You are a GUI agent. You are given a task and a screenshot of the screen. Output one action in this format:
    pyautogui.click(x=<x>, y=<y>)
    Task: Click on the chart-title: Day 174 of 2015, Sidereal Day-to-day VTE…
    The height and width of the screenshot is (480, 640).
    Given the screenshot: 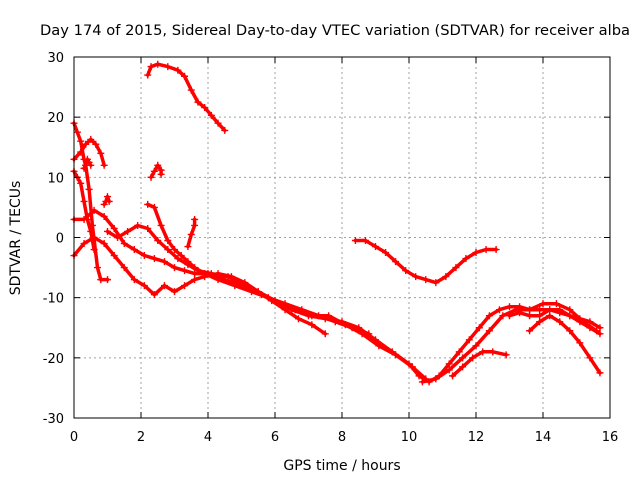 What is the action you would take?
    pyautogui.click(x=335, y=31)
    